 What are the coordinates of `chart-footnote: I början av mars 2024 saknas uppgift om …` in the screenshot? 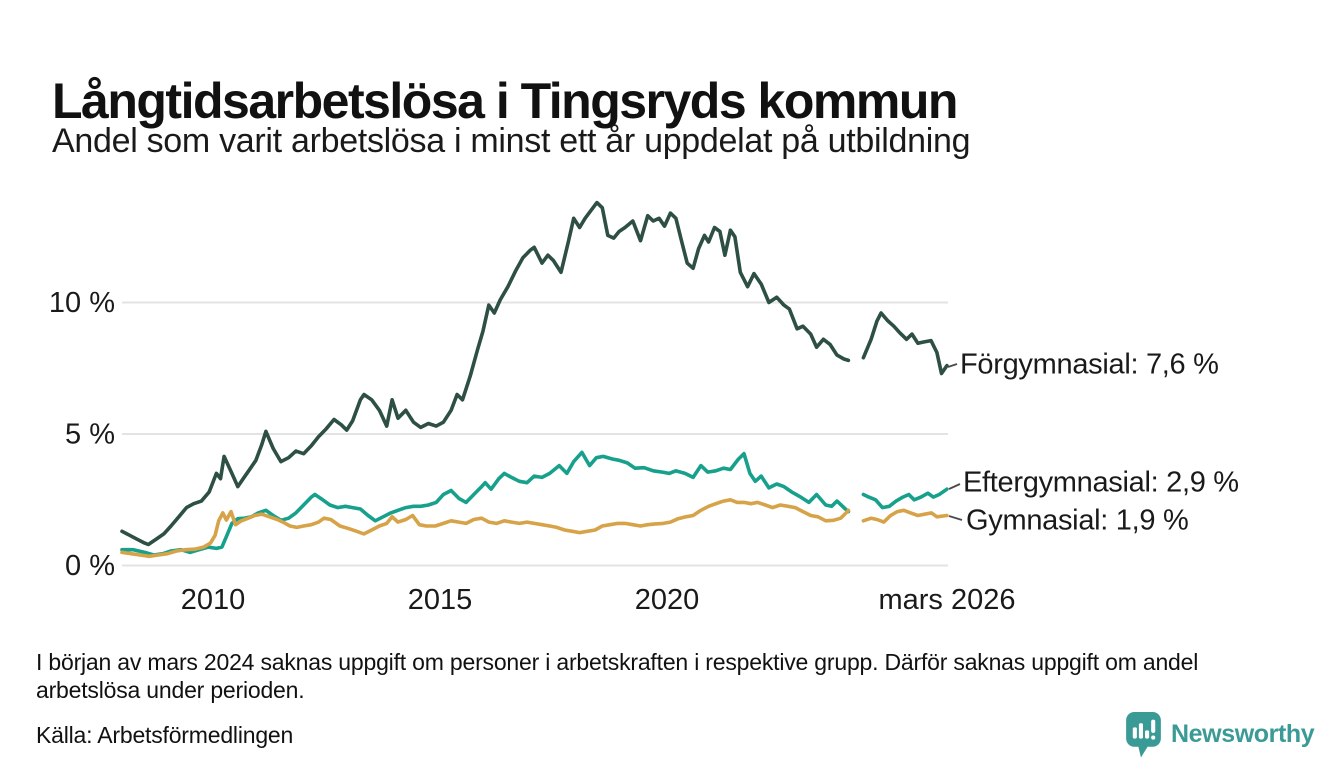 It's located at (617, 676).